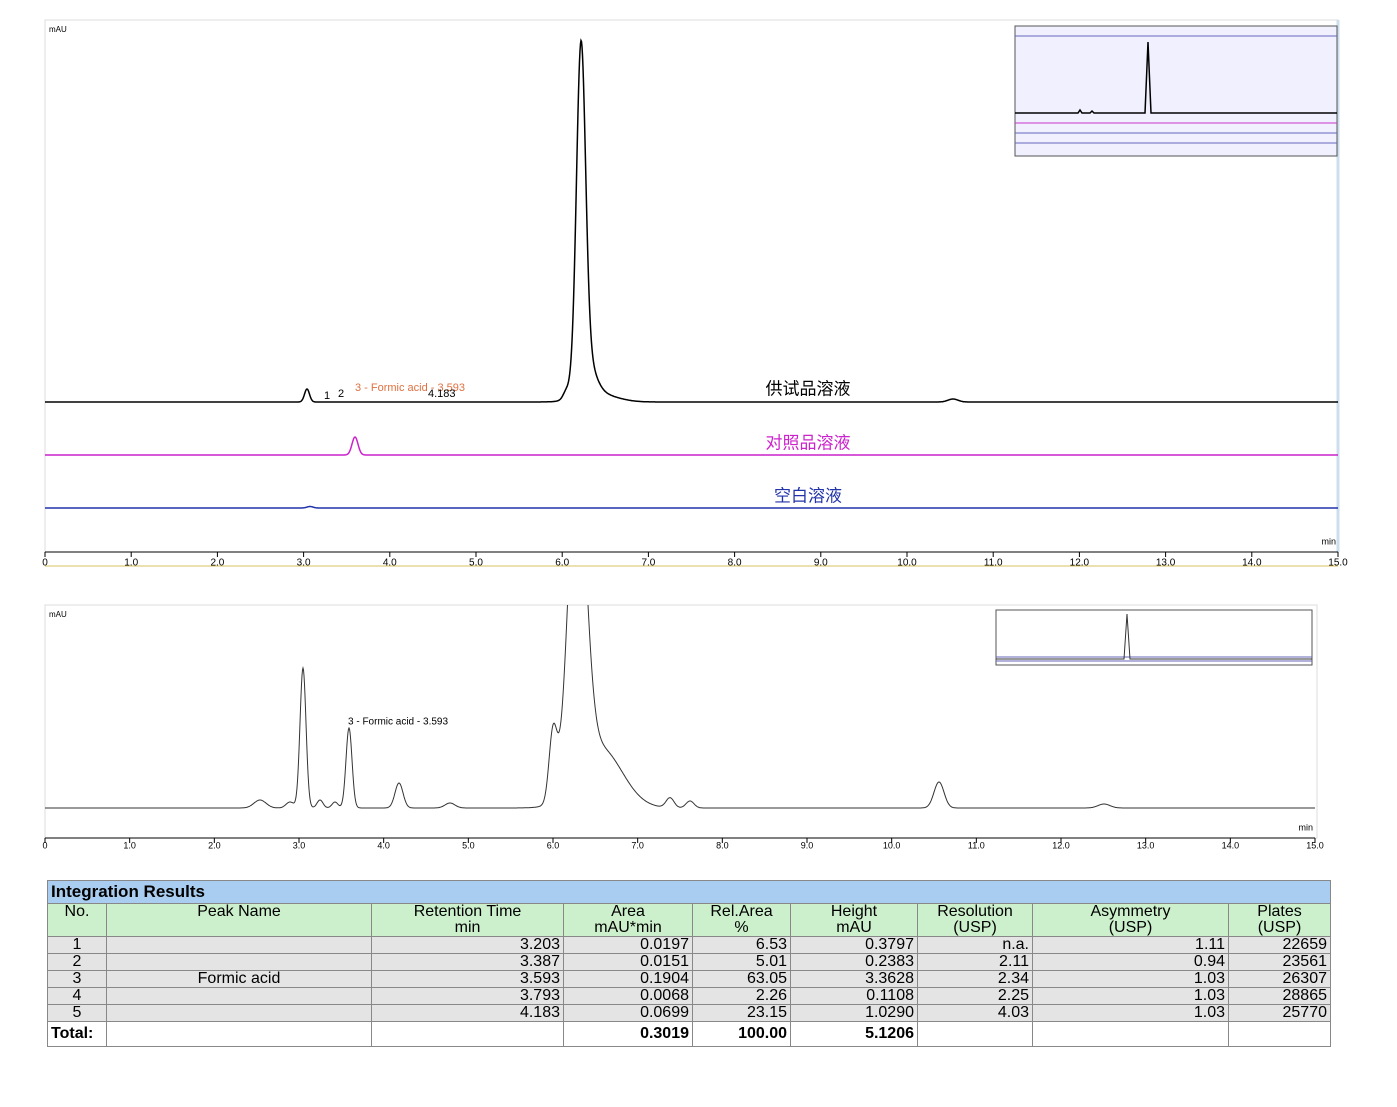 This screenshot has width=1397, height=1107. Describe the element at coordinates (562, 563) in the screenshot. I see `x-tick-label: 6.0` at that location.